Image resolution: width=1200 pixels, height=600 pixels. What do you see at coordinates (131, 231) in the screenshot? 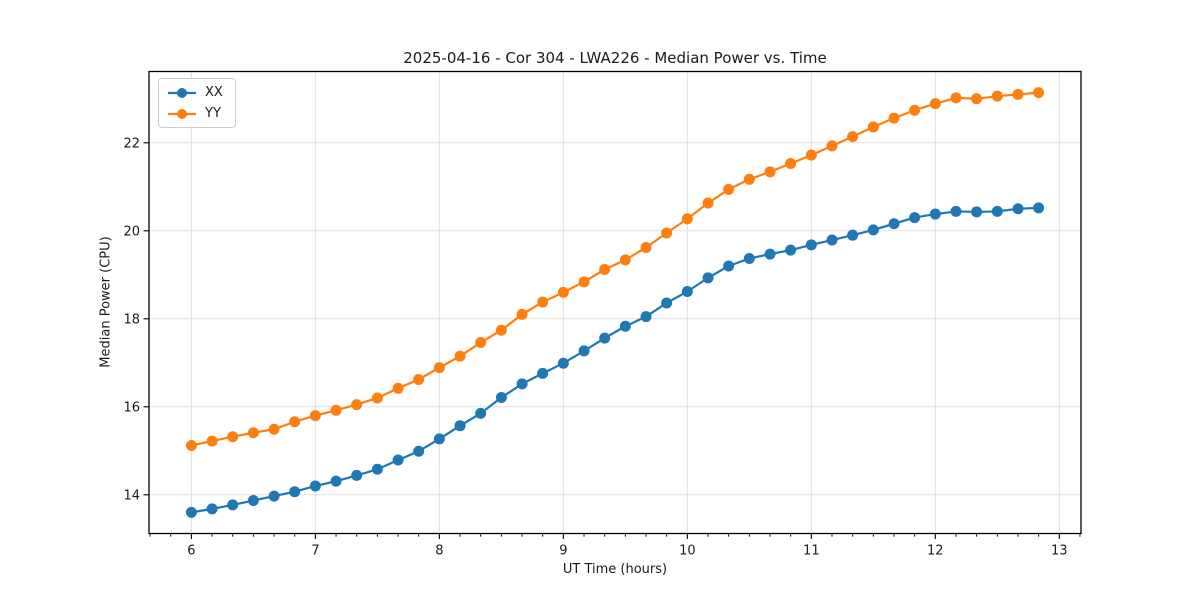
I see `y-tick-label: 20` at bounding box center [131, 231].